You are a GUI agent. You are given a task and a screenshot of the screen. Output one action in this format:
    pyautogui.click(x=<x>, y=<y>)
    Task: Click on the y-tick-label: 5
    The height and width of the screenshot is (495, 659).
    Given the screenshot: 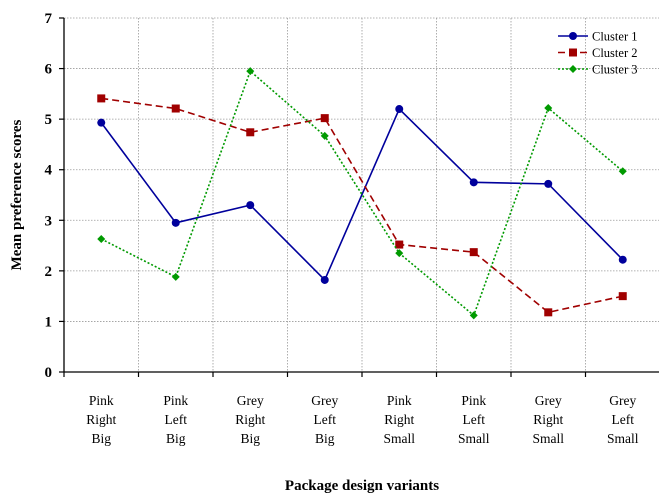 What is the action you would take?
    pyautogui.click(x=49, y=120)
    